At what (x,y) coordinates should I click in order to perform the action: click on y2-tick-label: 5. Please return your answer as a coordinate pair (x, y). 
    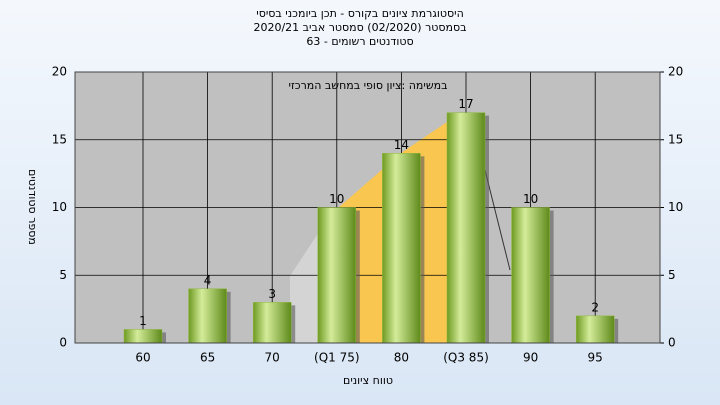
    Looking at the image, I should click on (672, 275).